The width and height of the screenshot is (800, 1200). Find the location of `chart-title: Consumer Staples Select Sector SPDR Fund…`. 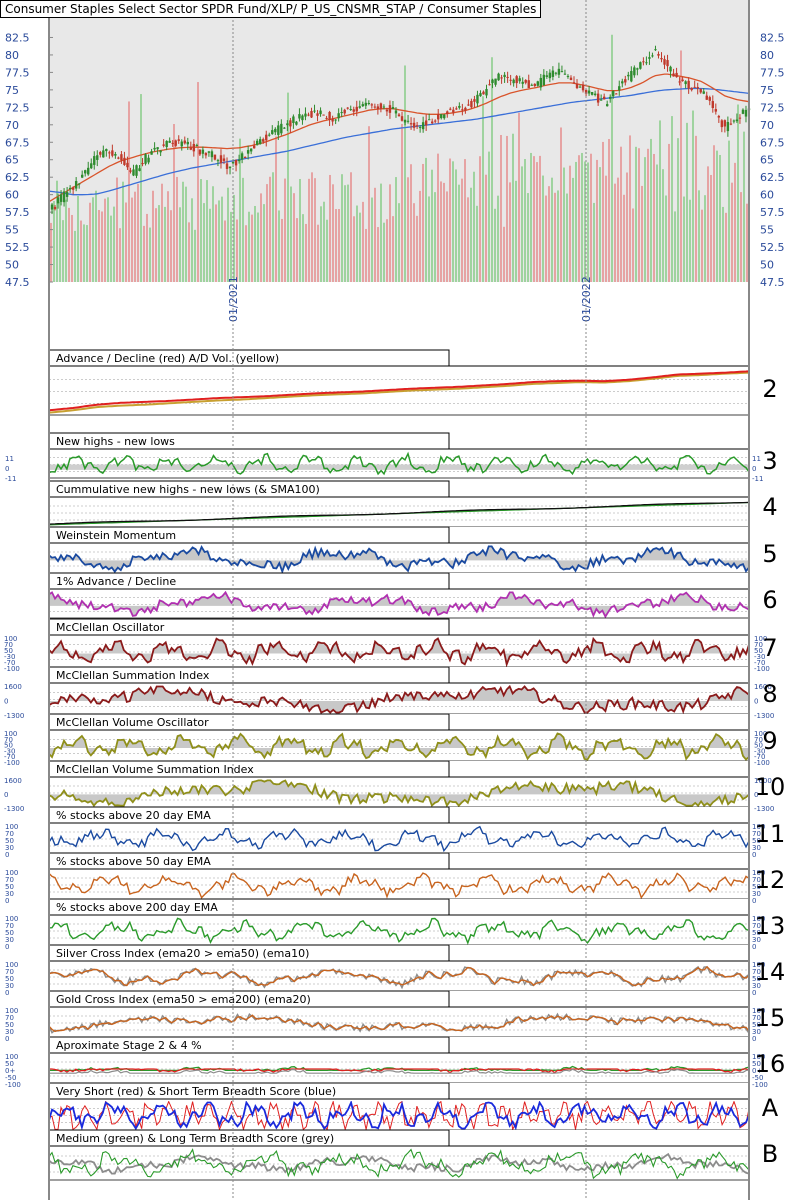

chart-title: Consumer Staples Select Sector SPDR Fund… is located at coordinates (271, 9).